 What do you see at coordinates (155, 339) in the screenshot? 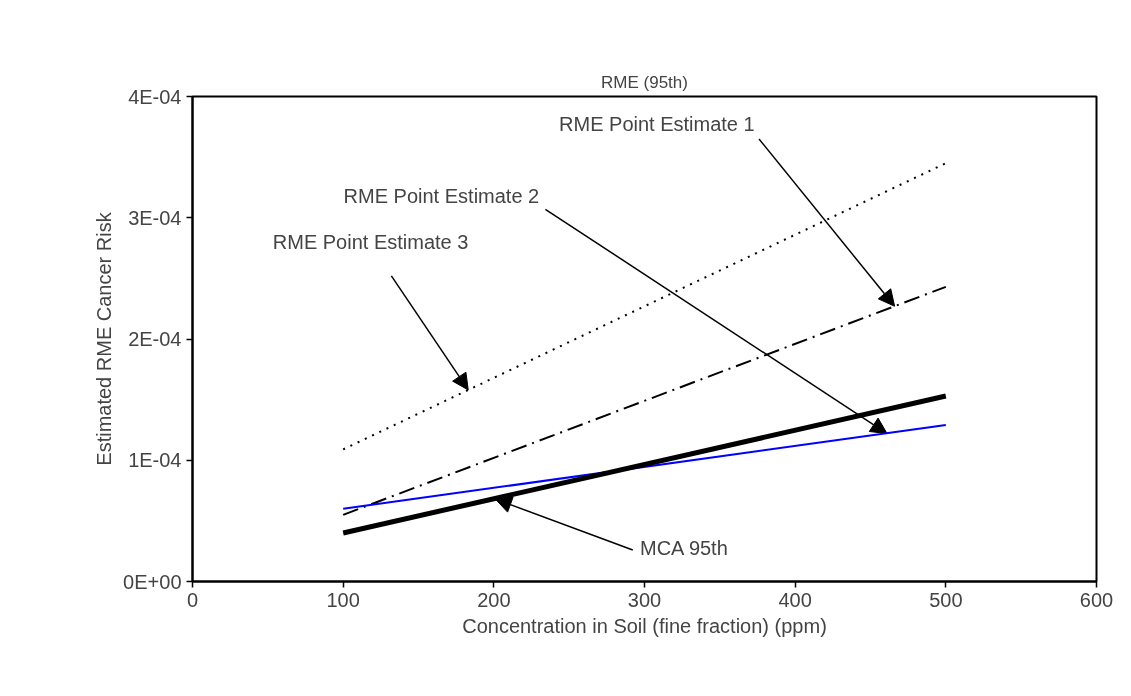
I see `y-tick-label: 2E-04` at bounding box center [155, 339].